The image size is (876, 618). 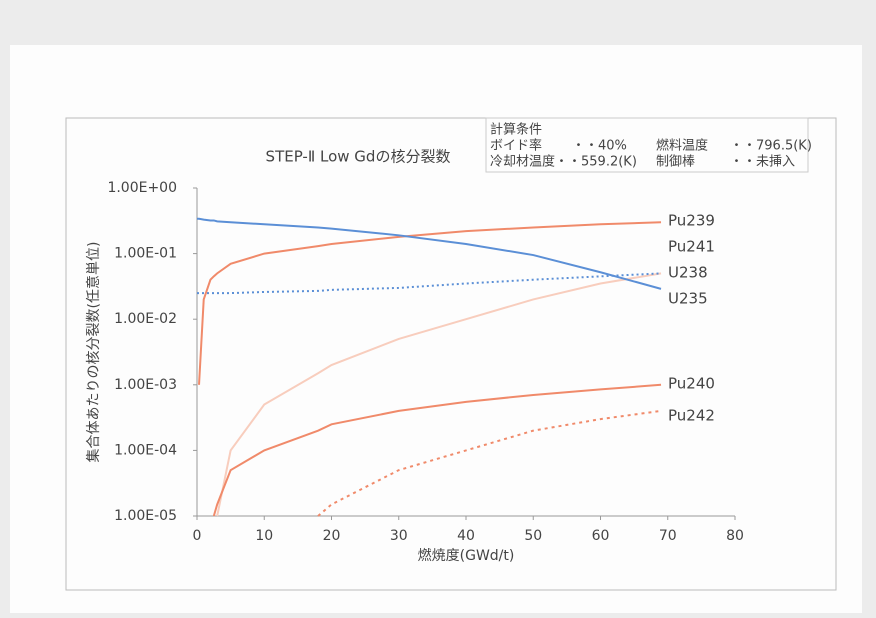 I want to click on x-tick-label: 10, so click(x=264, y=536).